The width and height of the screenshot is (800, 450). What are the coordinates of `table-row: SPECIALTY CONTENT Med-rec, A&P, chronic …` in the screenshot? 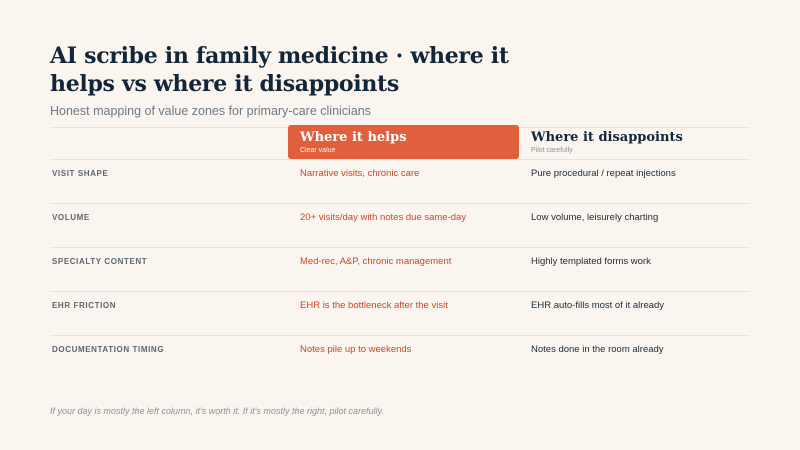 It's located at (400, 269).